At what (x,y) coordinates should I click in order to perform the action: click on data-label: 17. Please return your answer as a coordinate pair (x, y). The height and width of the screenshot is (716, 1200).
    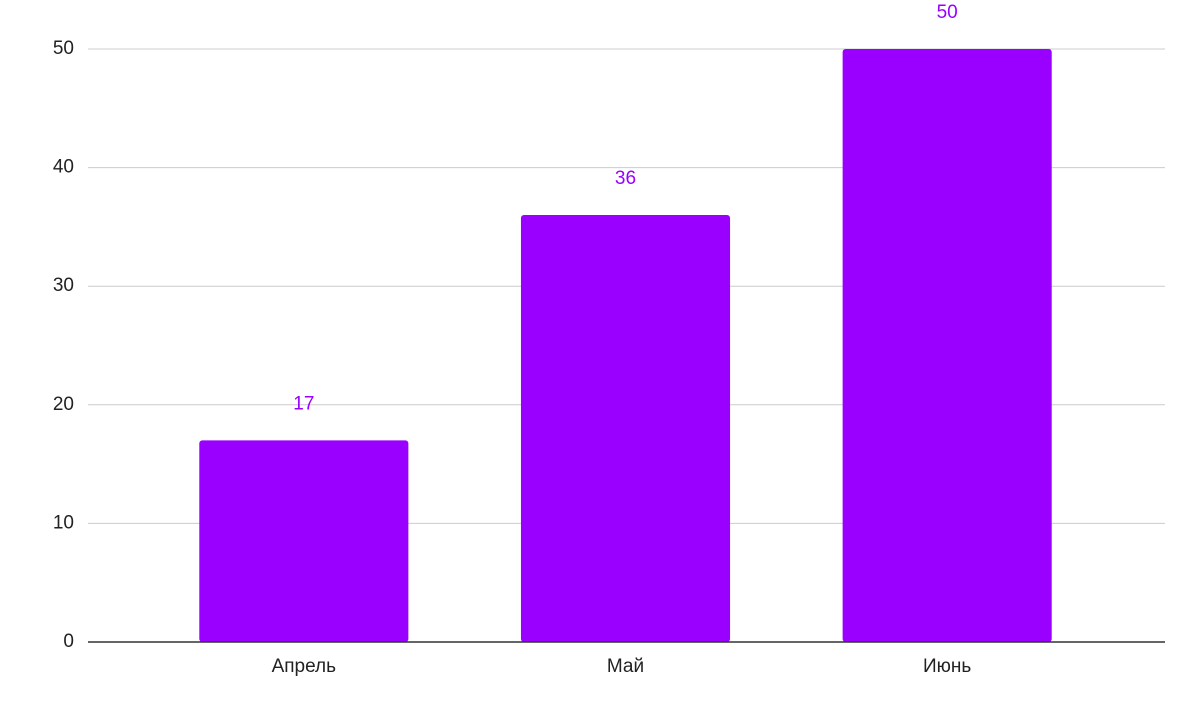
    Looking at the image, I should click on (303, 403).